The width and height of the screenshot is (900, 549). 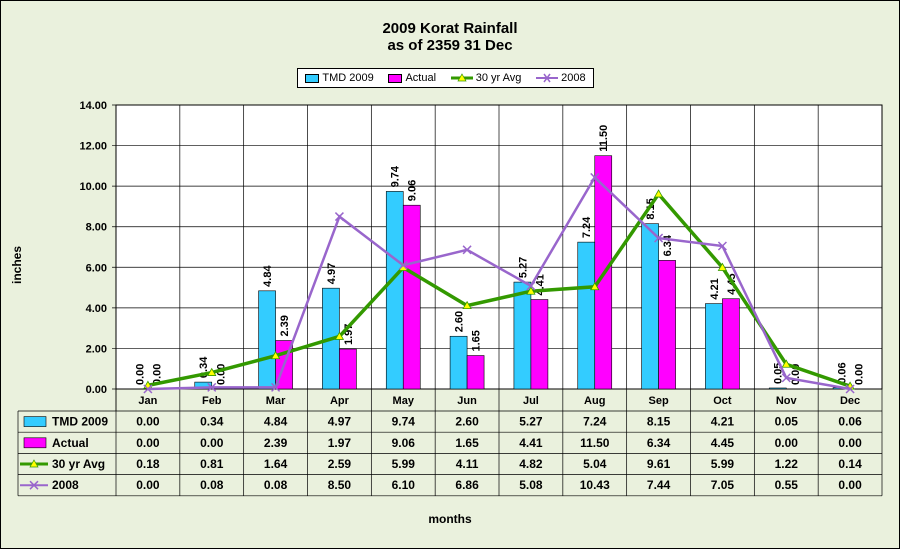 What do you see at coordinates (93, 187) in the screenshot?
I see `y-tick-label: 10.00` at bounding box center [93, 187].